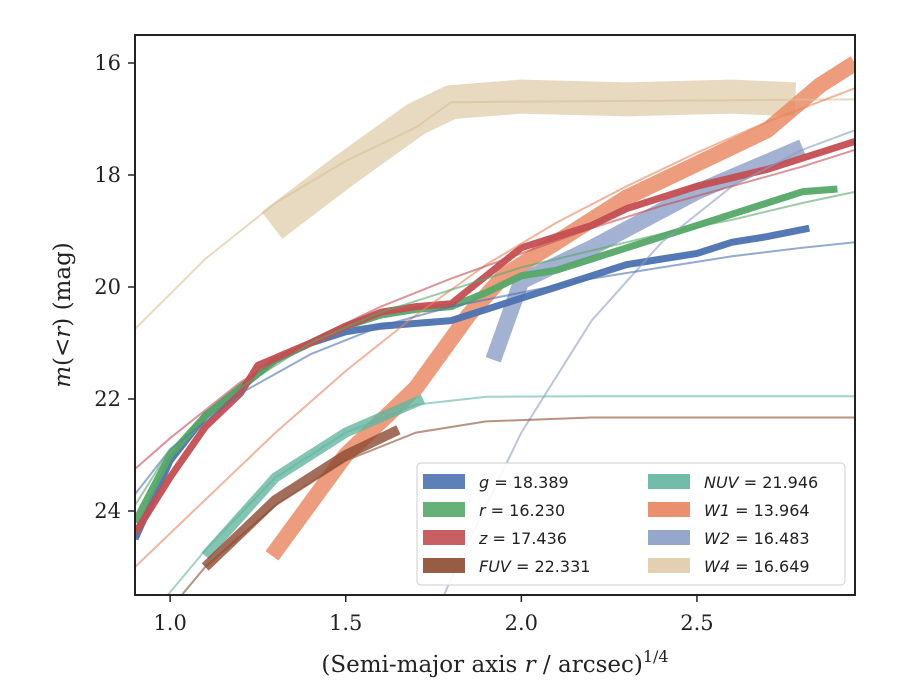  Describe the element at coordinates (107, 287) in the screenshot. I see `y-tick-label: 20` at that location.